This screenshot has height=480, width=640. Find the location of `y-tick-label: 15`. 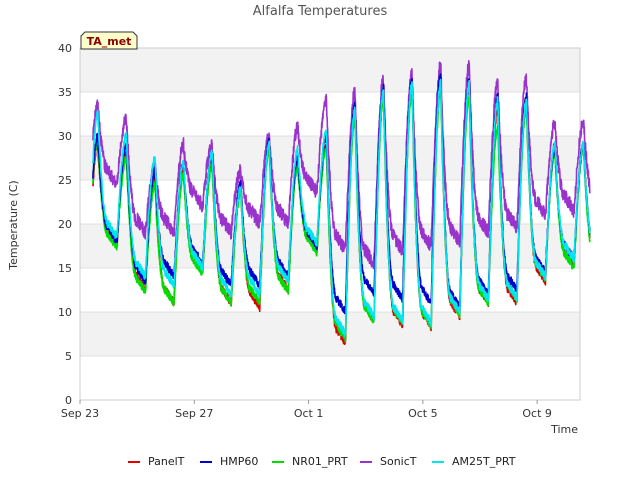

y-tick-label: 15 is located at coordinates (65, 268).